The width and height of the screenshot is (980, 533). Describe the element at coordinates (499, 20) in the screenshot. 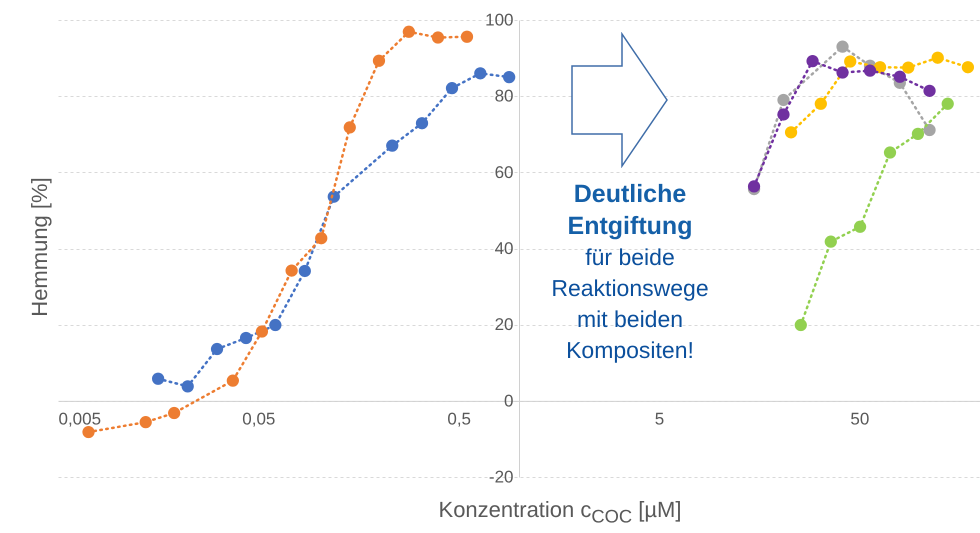

I see `y-tick-label: 100` at that location.